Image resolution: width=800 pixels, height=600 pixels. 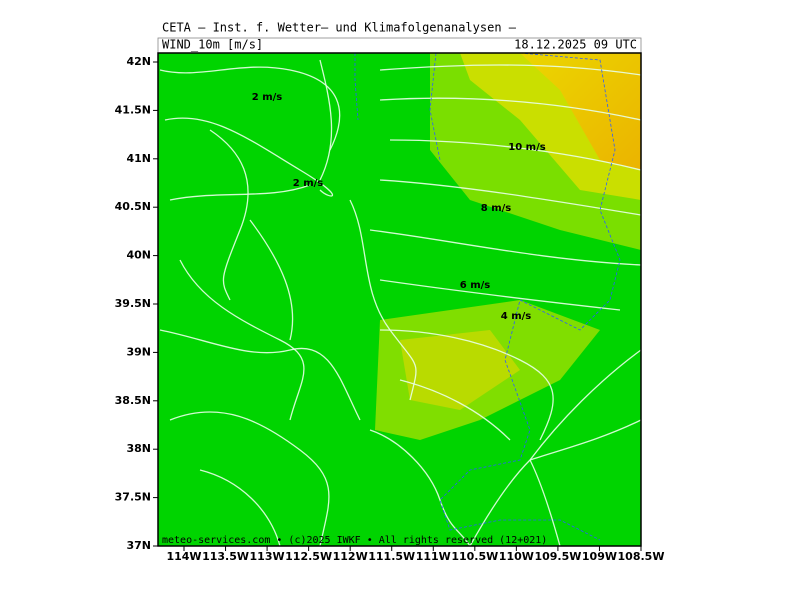 I want to click on lon-label: 113W, so click(x=267, y=556).